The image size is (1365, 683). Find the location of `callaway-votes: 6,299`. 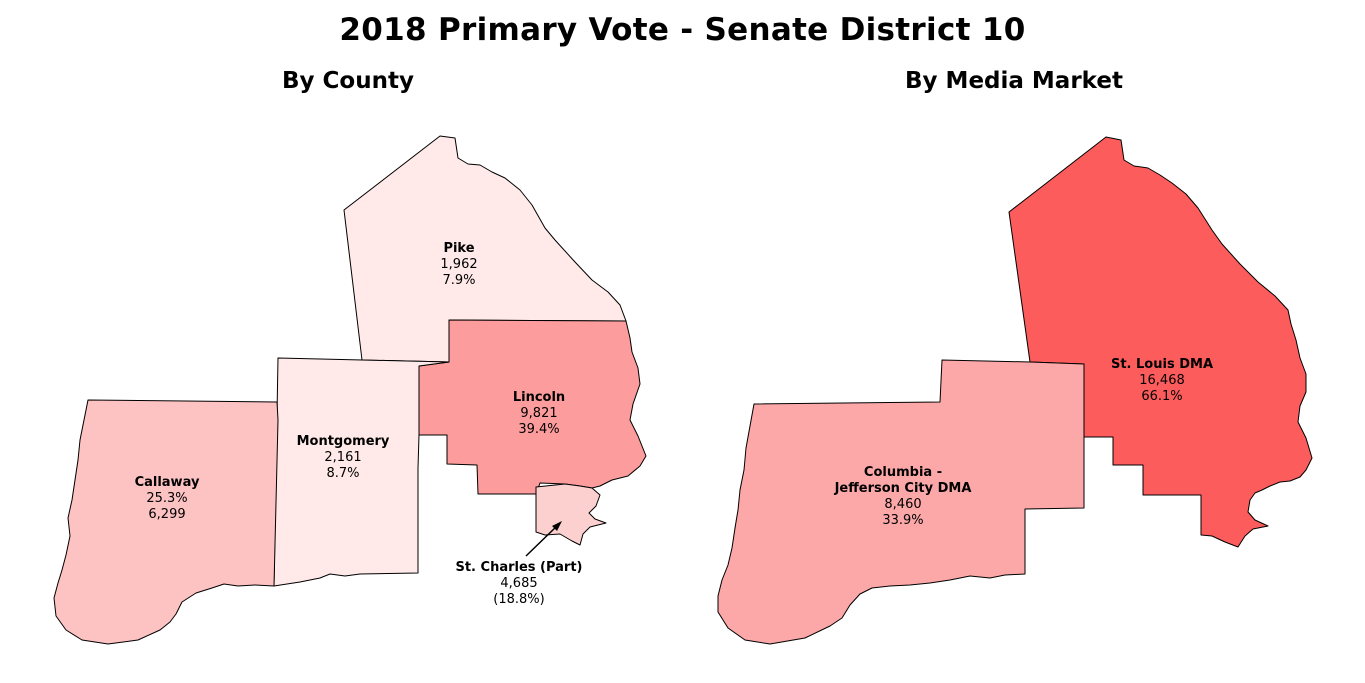

callaway-votes: 6,299 is located at coordinates (166, 514).